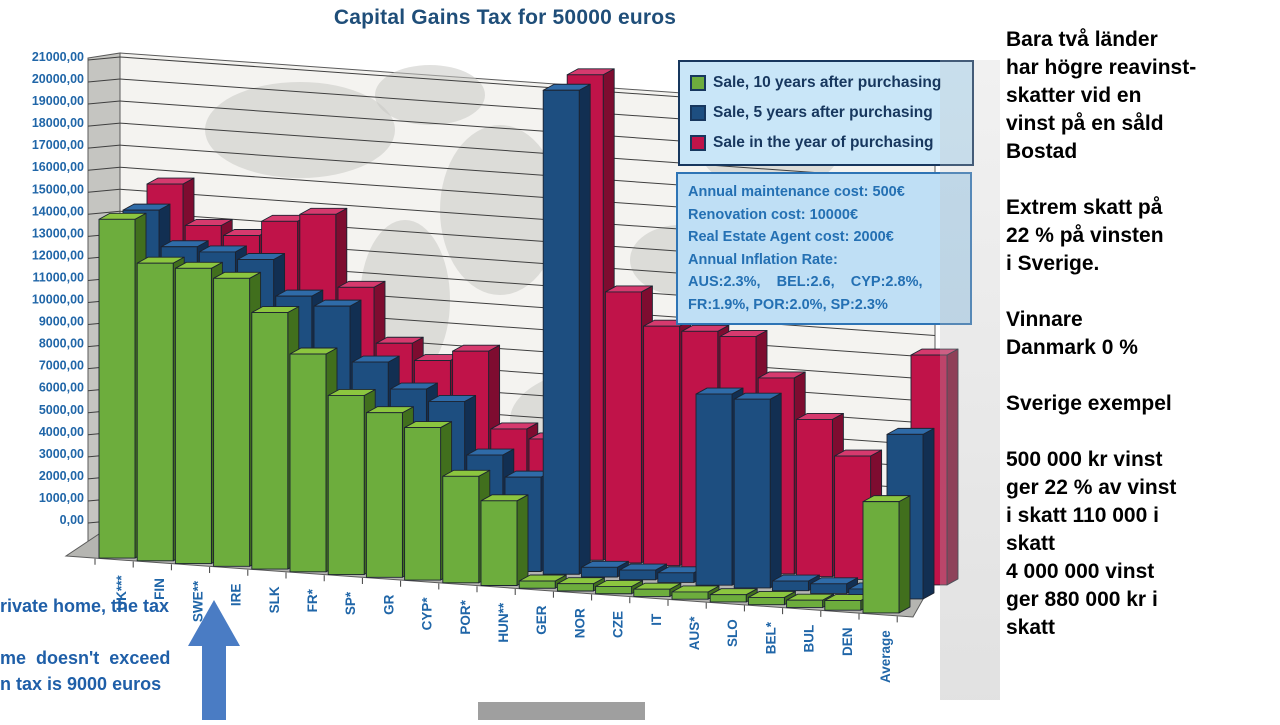 The image size is (1280, 725). I want to click on info-line: FR:1.9%, POR:2.0%, SP:2.3%, so click(788, 304).